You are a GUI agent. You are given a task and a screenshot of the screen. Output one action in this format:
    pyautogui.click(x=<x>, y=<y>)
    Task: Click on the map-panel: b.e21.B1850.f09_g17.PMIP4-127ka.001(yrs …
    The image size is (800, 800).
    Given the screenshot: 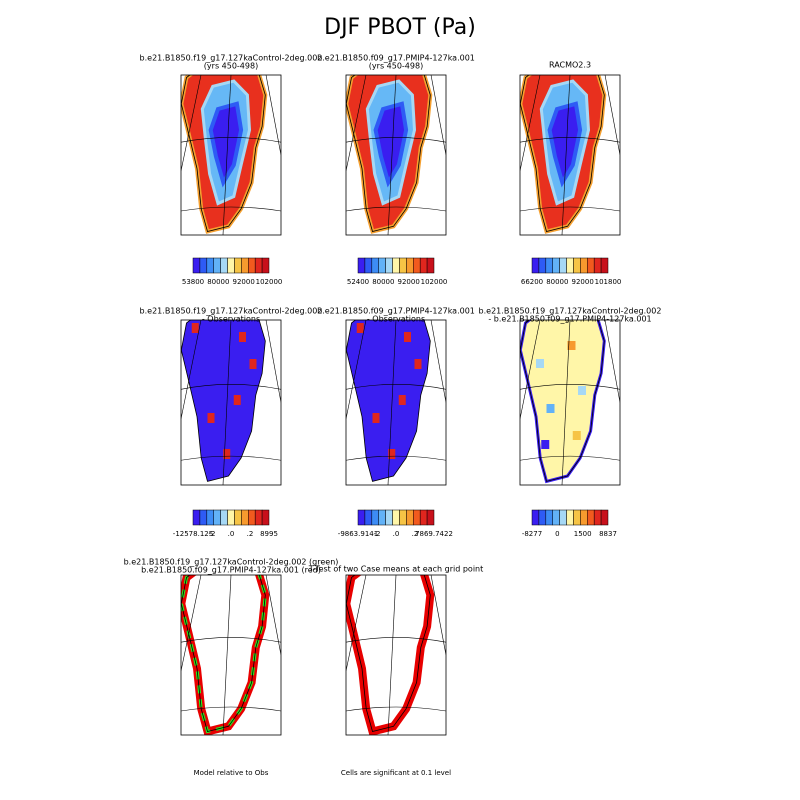 What is the action you would take?
    pyautogui.click(x=396, y=170)
    